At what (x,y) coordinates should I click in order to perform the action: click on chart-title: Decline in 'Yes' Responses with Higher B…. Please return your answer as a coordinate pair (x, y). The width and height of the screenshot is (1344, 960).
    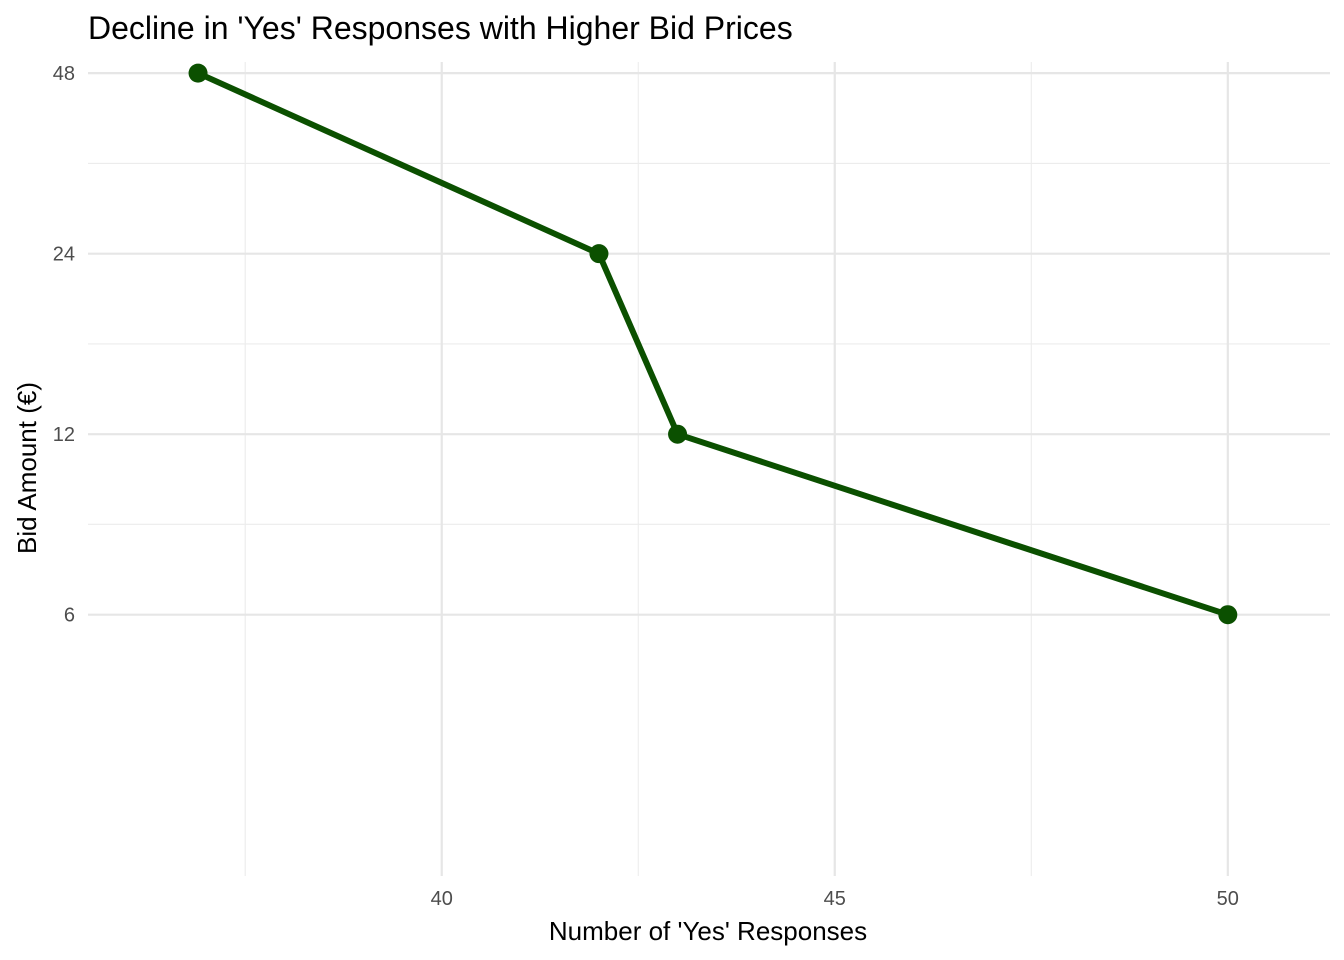
    Looking at the image, I should click on (440, 28).